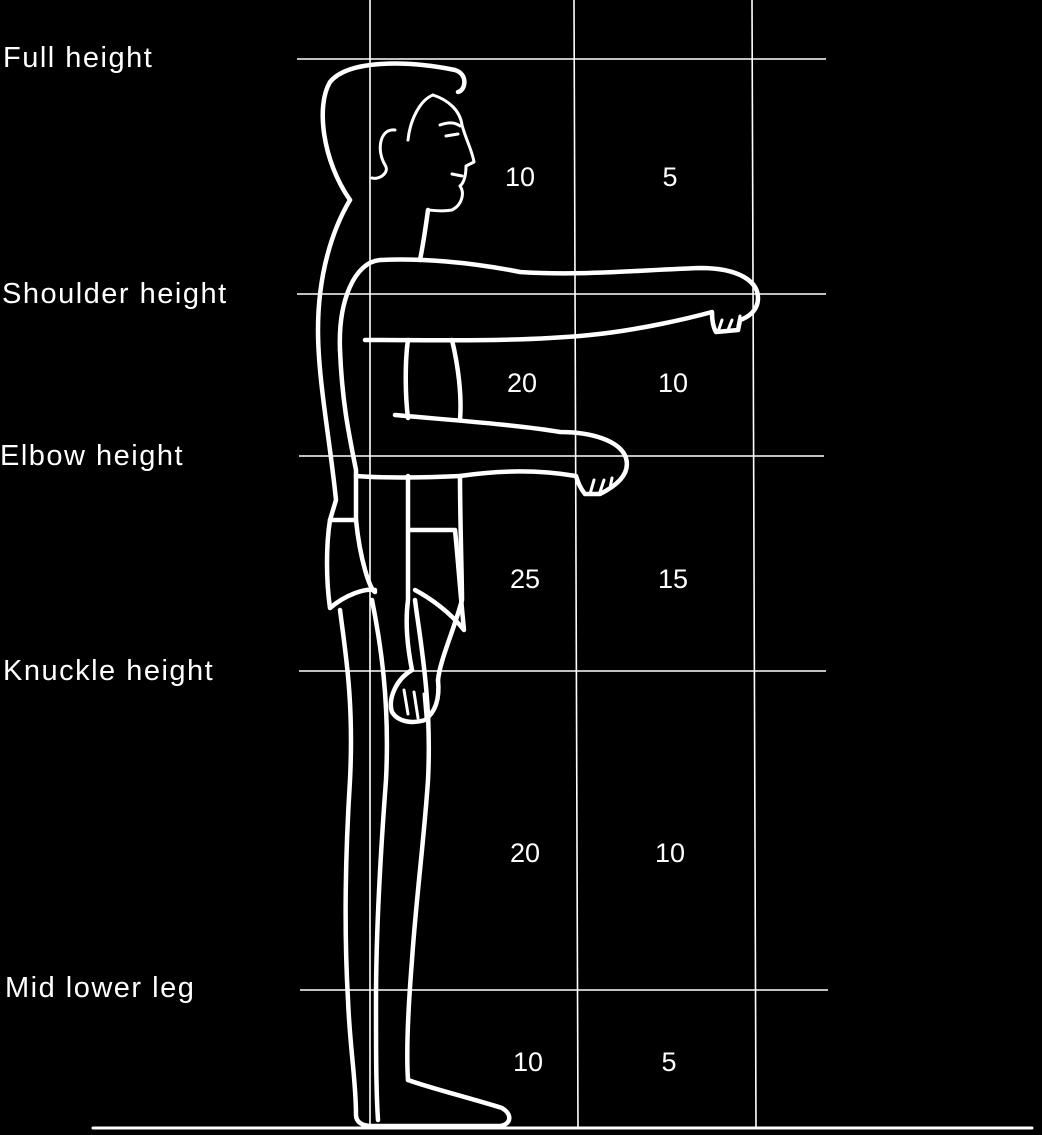  Describe the element at coordinates (115, 294) in the screenshot. I see `label-shoulder-height: Shoulder height` at that location.